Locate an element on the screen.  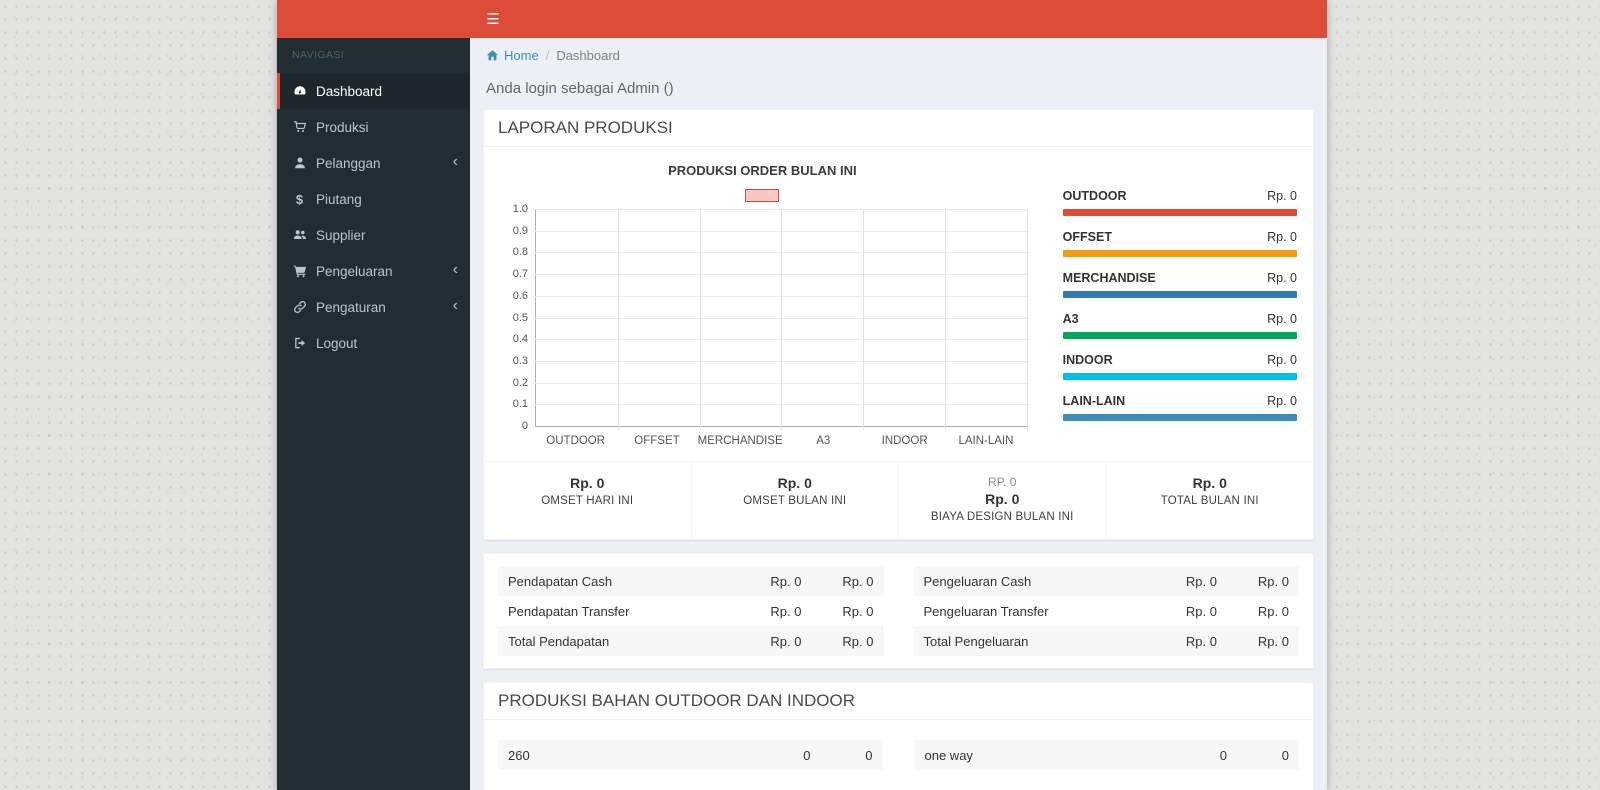
sidebar-link-piutang: $ Piutang is located at coordinates (373, 199).